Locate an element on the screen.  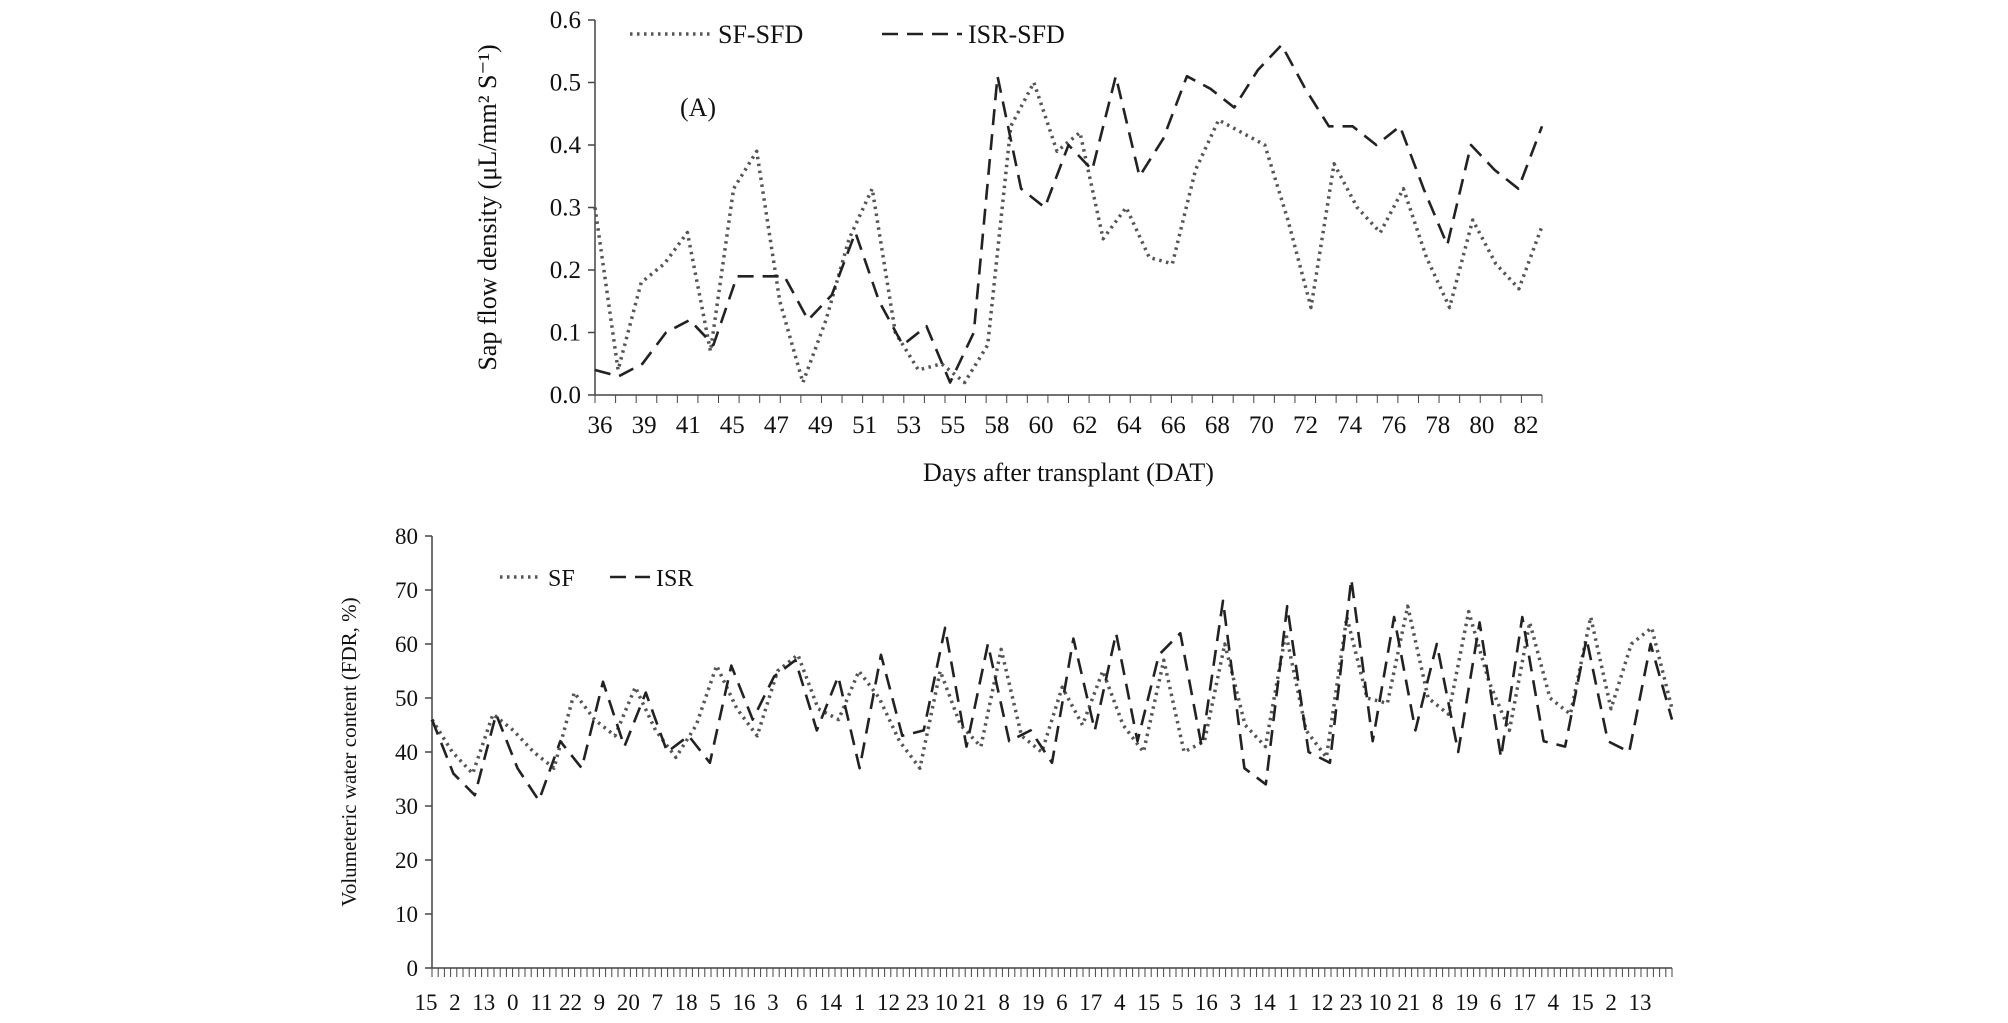
x-tick-label: 55 is located at coordinates (952, 425).